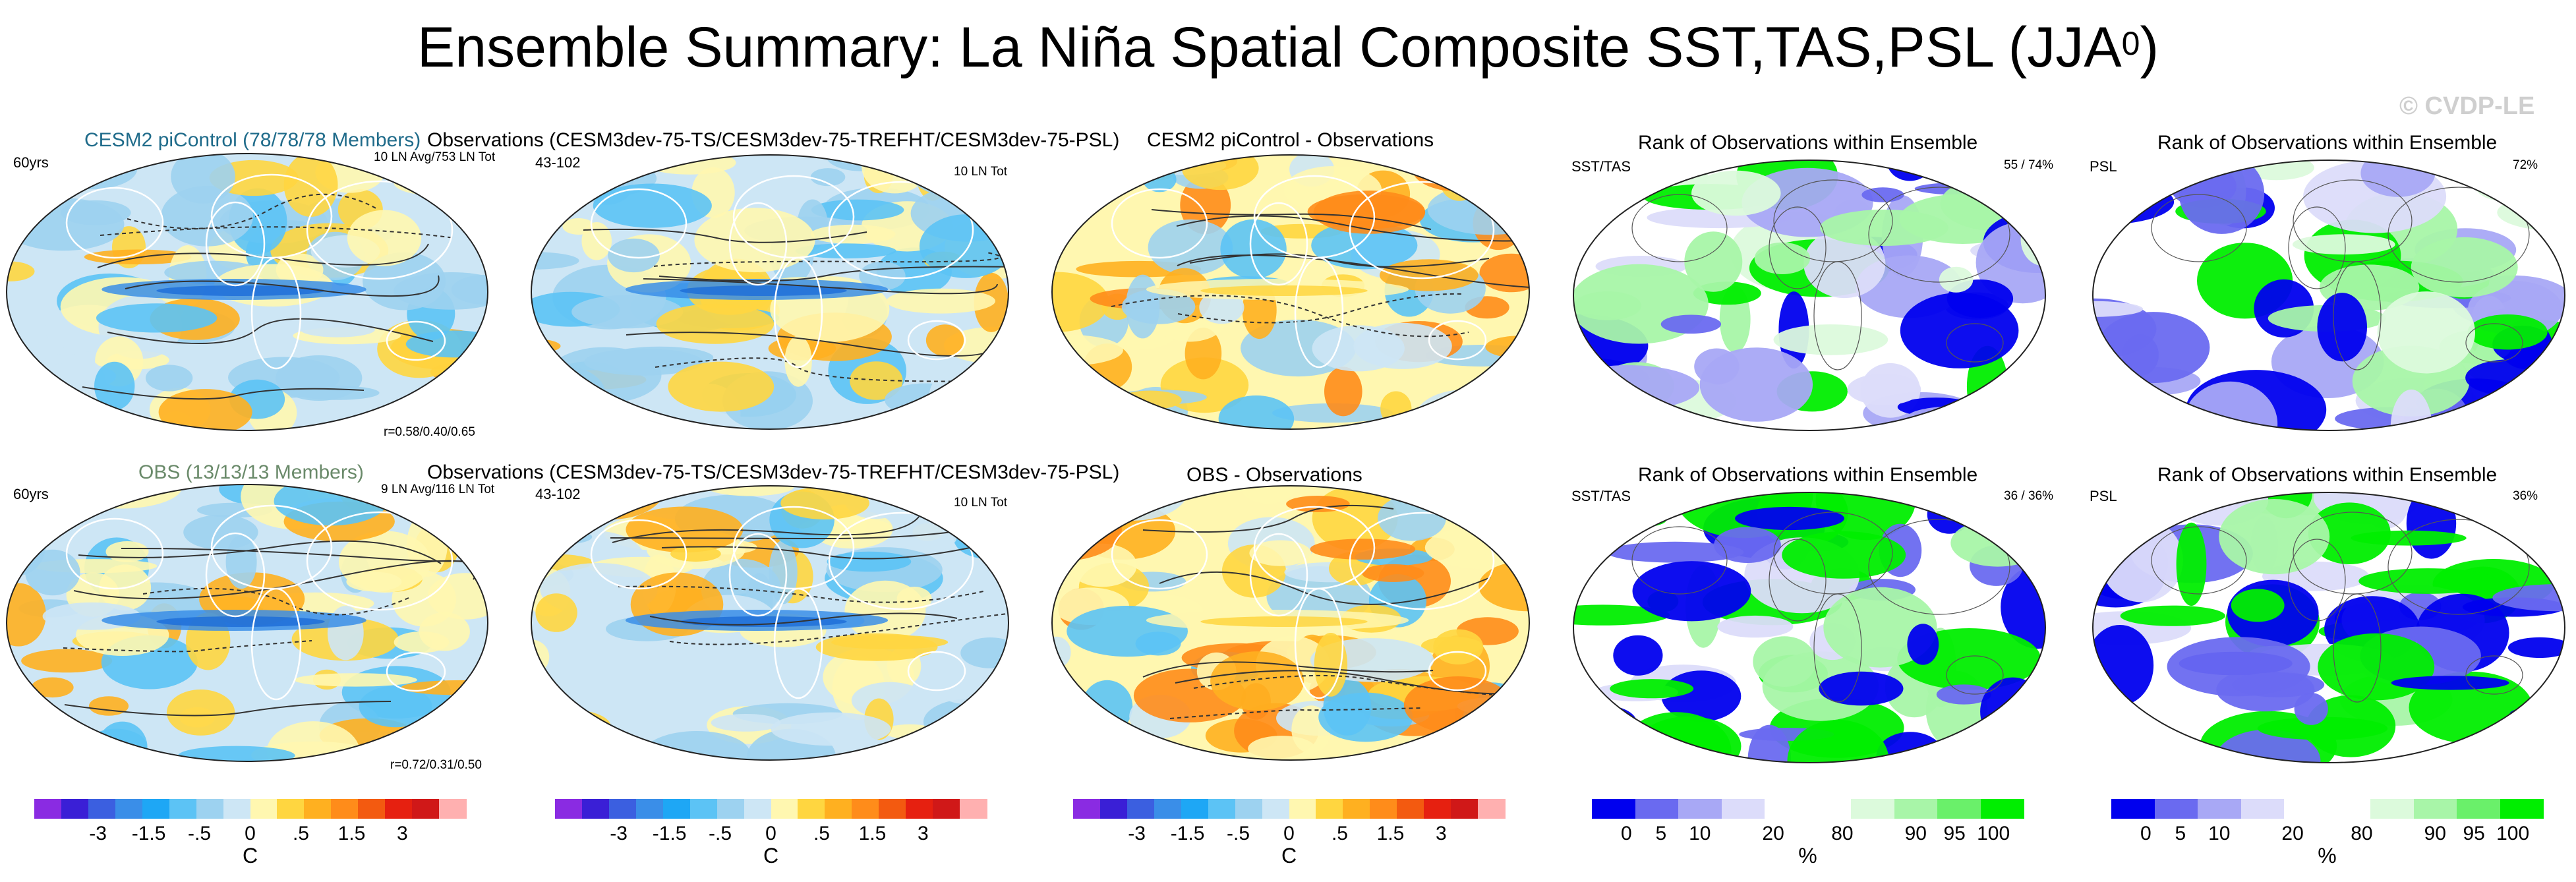 Image resolution: width=2576 pixels, height=882 pixels. I want to click on row2-ensemble-map-coastline, so click(380, 561).